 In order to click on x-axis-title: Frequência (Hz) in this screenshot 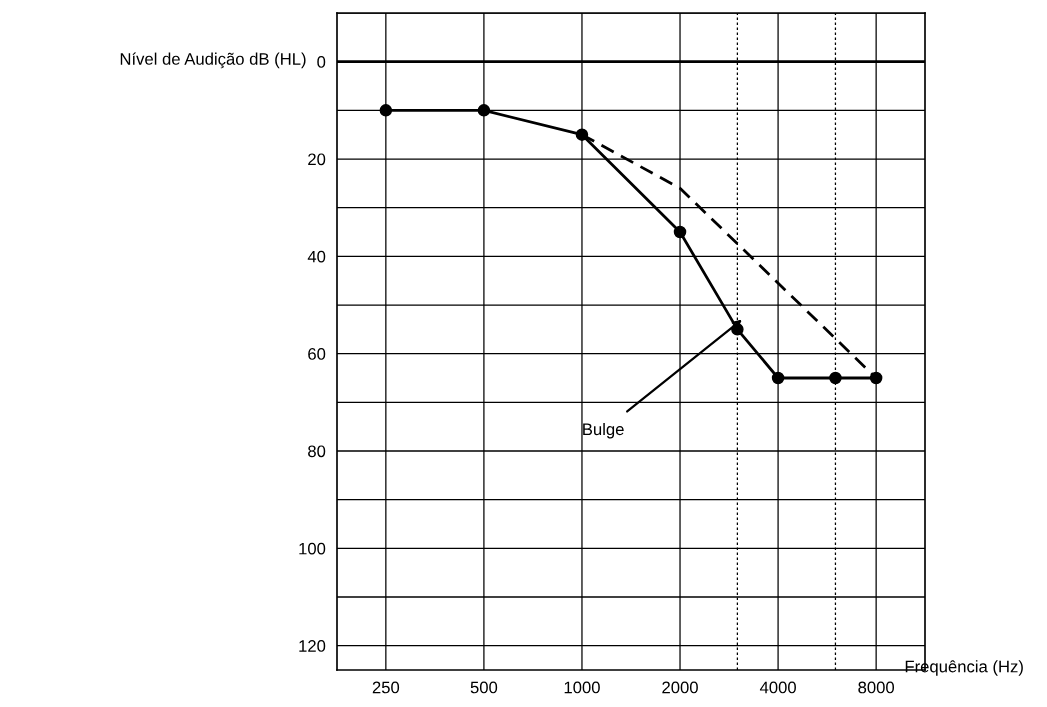, I will do `click(964, 668)`.